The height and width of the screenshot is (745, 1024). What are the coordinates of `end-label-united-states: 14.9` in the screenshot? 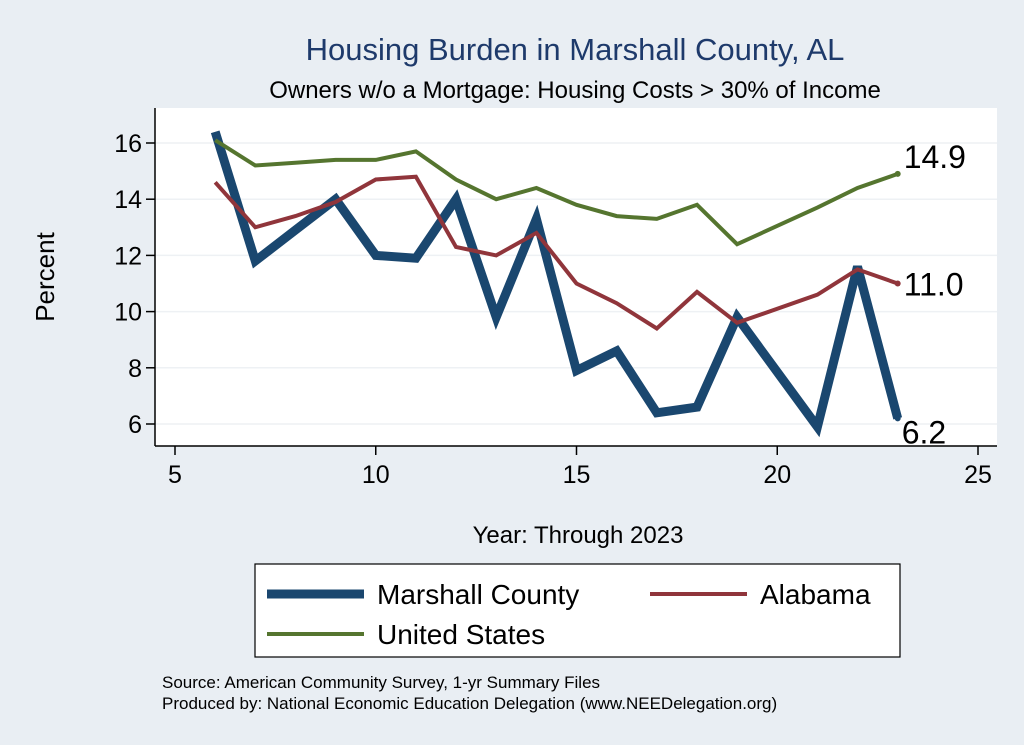 It's located at (935, 157).